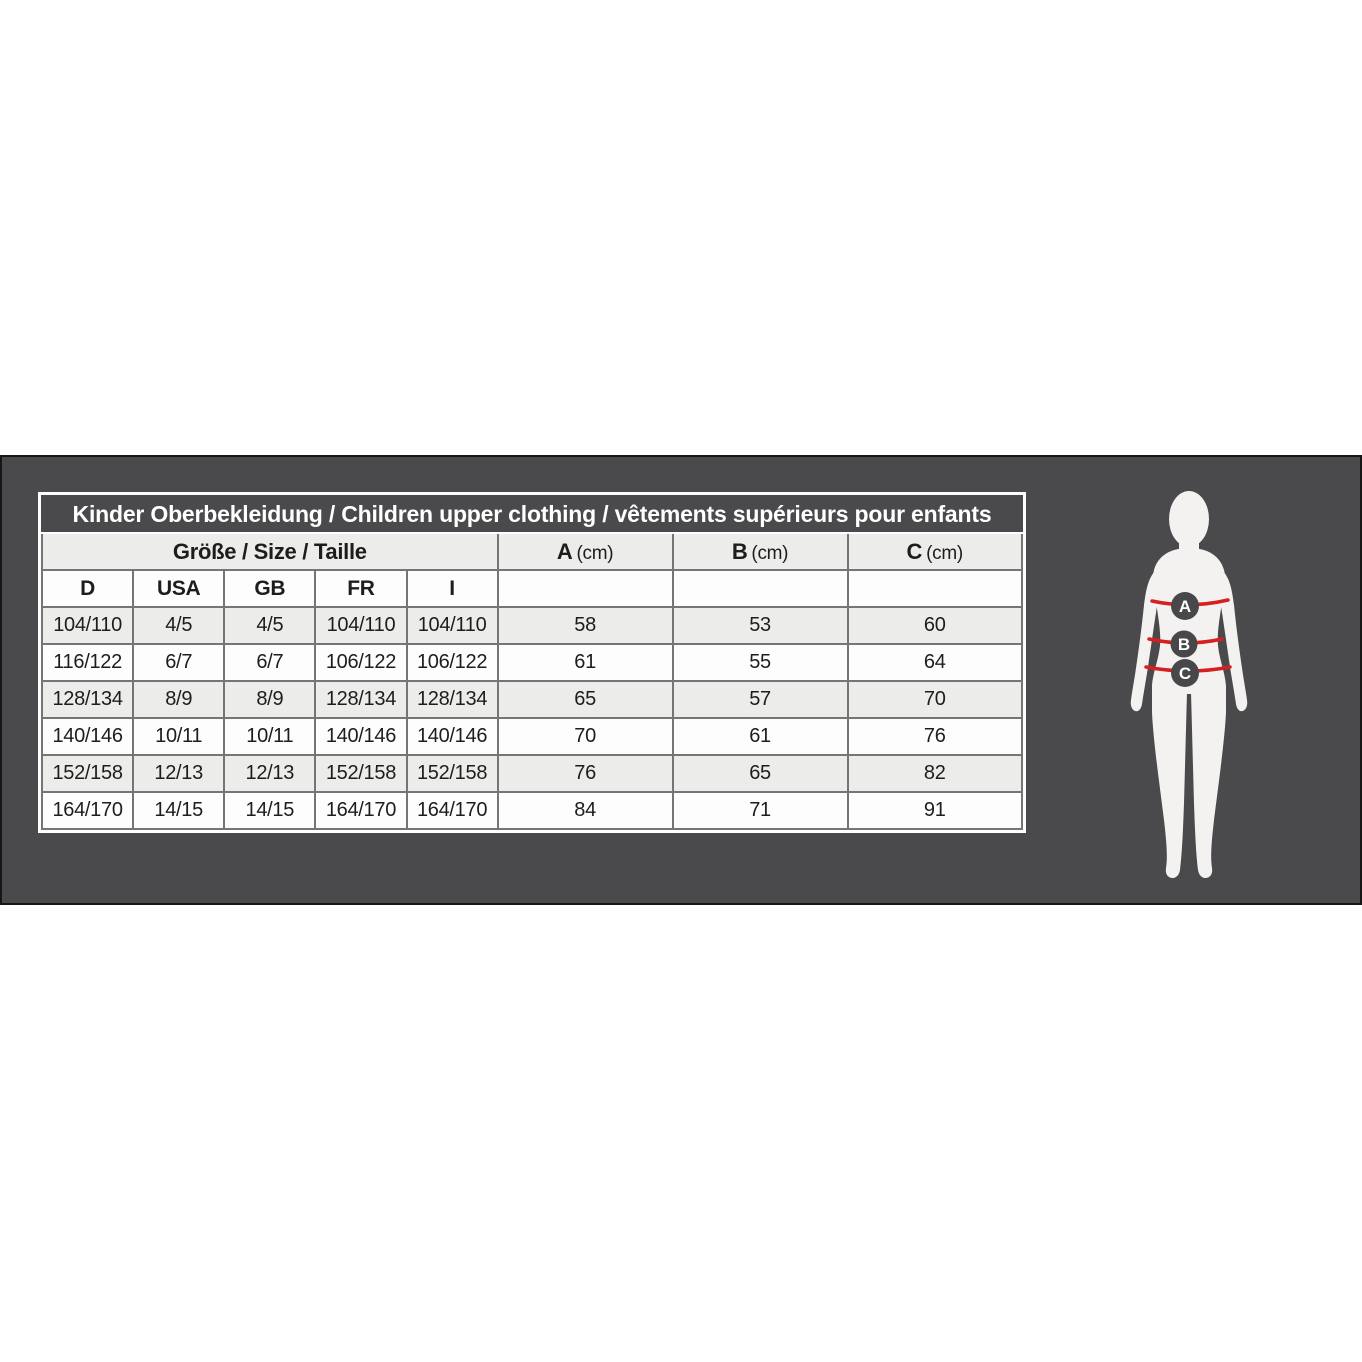  I want to click on measurement-figure: A B C, so click(1189, 689).